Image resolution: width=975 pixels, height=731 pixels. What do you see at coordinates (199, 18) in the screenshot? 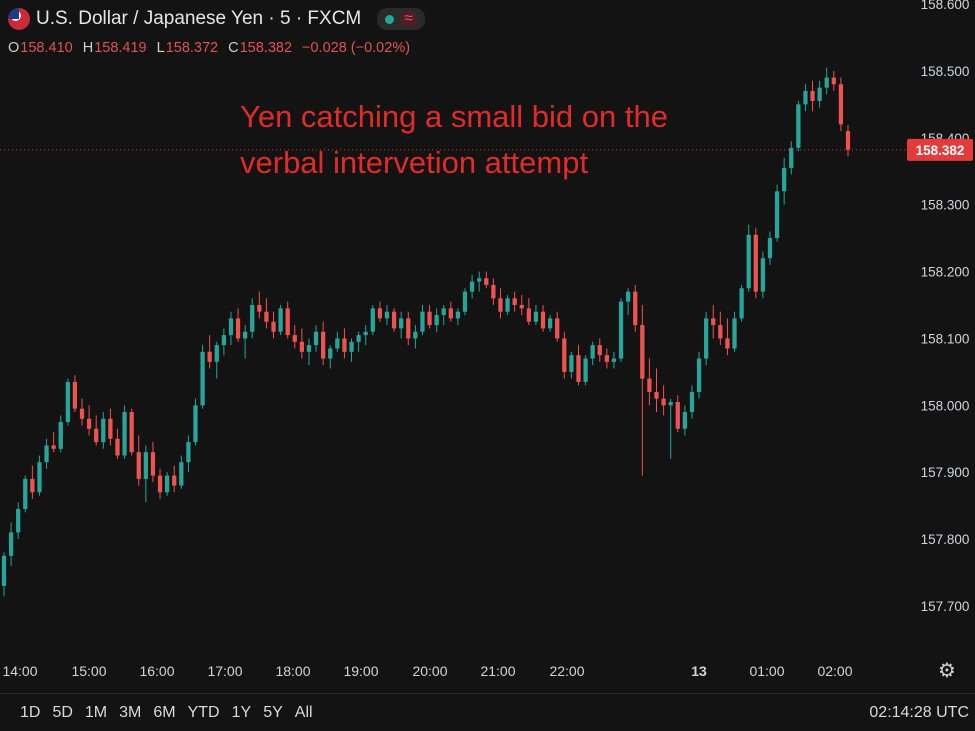
I see `symbol-title: U.S. Dollar / Japanese Yen · 5 · FXCM` at bounding box center [199, 18].